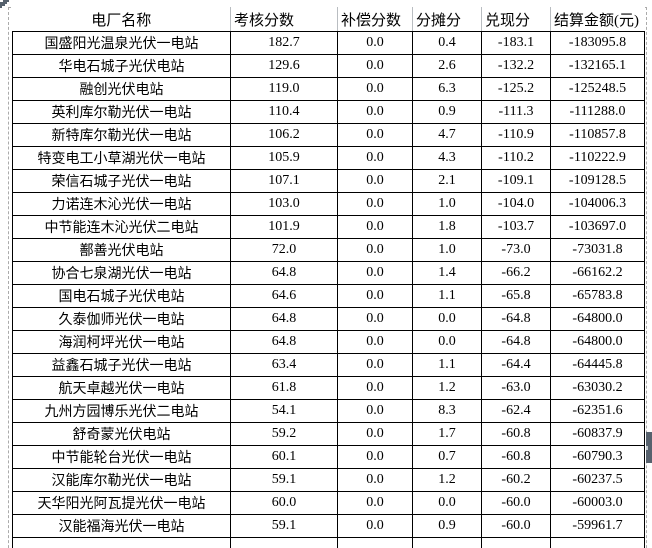 Image resolution: width=652 pixels, height=548 pixels. I want to click on plant-name-cell: 航天卓越光伏一电站, so click(121, 388).